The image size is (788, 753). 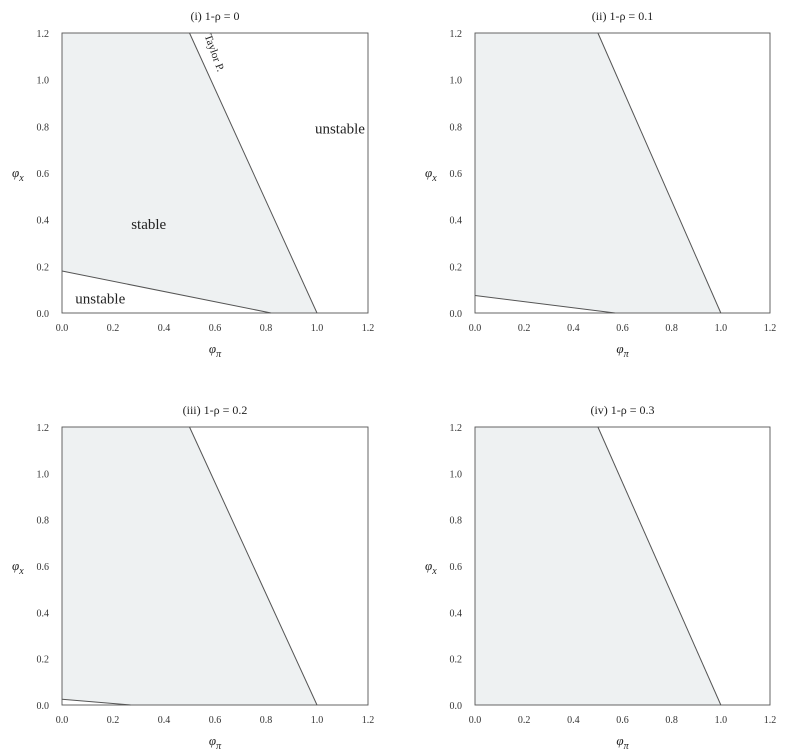 What do you see at coordinates (340, 129) in the screenshot?
I see `annotation-unstable-upper: unstable` at bounding box center [340, 129].